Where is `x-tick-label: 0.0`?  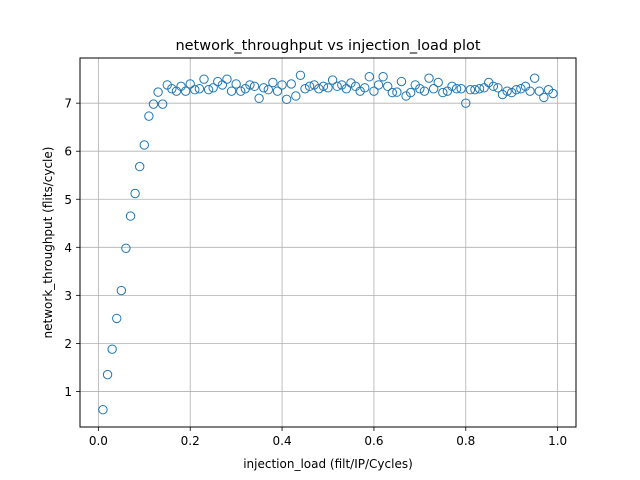
x-tick-label: 0.0 is located at coordinates (98, 441).